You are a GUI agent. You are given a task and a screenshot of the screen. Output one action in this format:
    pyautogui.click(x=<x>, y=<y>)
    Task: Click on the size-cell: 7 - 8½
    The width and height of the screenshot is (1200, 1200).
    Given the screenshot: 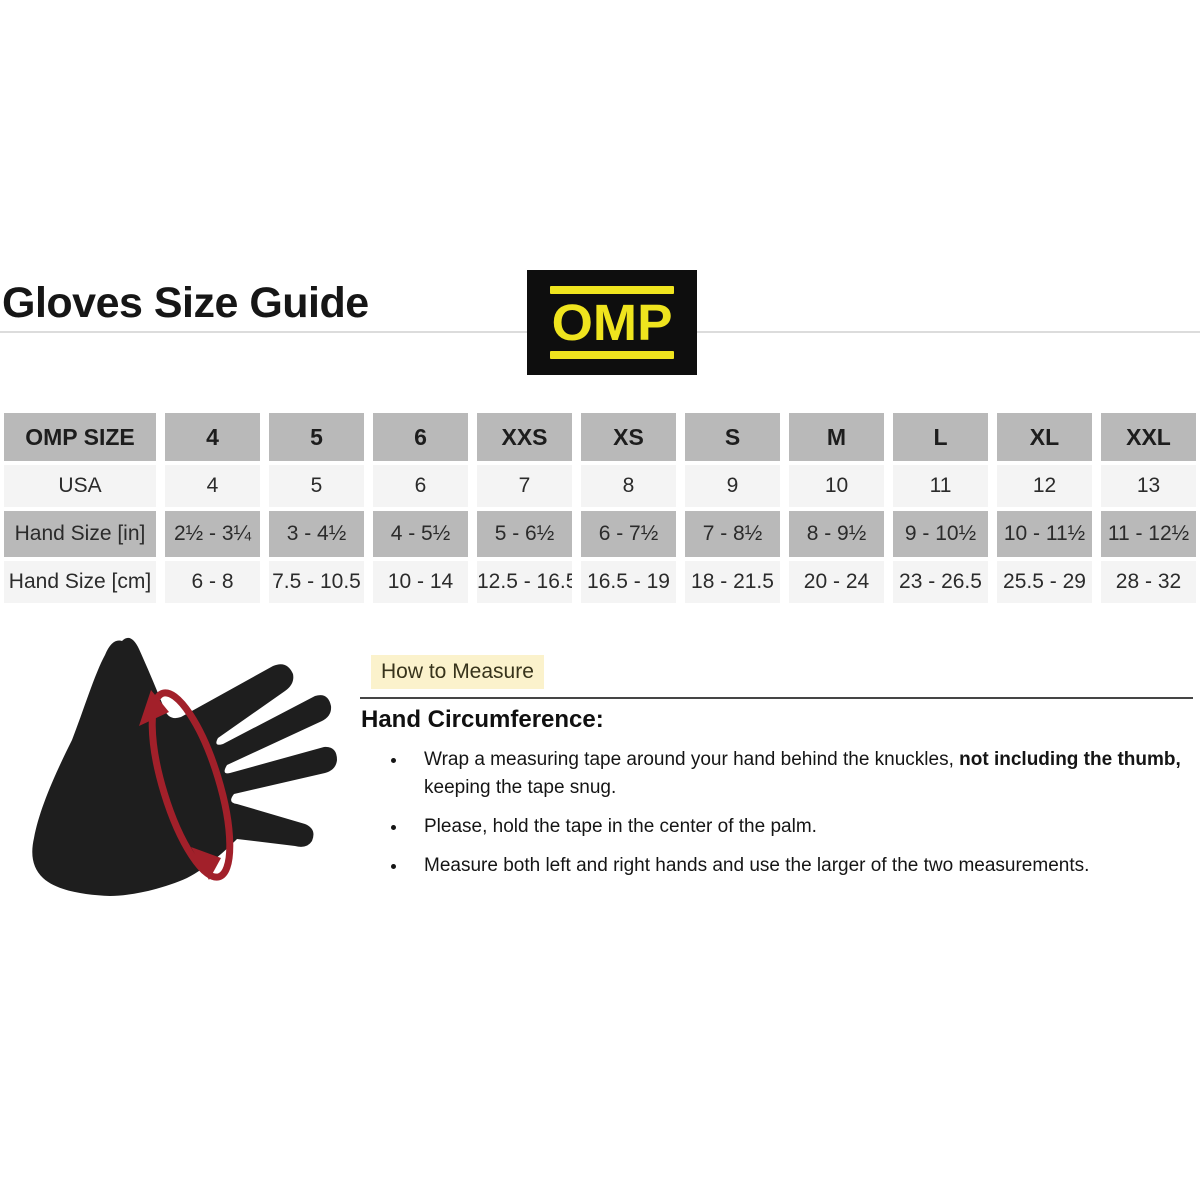 What is the action you would take?
    pyautogui.click(x=732, y=534)
    